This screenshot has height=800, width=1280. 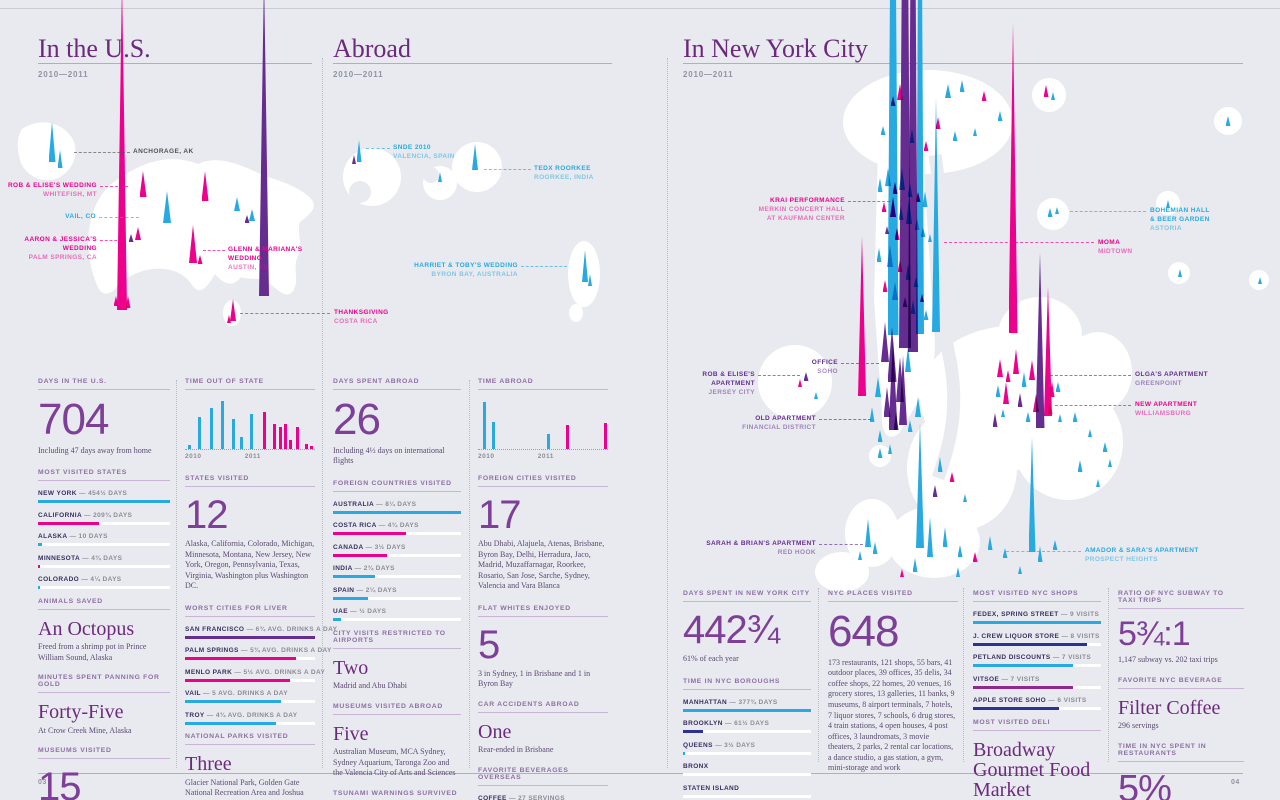 What do you see at coordinates (775, 48) in the screenshot?
I see `section-title-nyc: In New York City` at bounding box center [775, 48].